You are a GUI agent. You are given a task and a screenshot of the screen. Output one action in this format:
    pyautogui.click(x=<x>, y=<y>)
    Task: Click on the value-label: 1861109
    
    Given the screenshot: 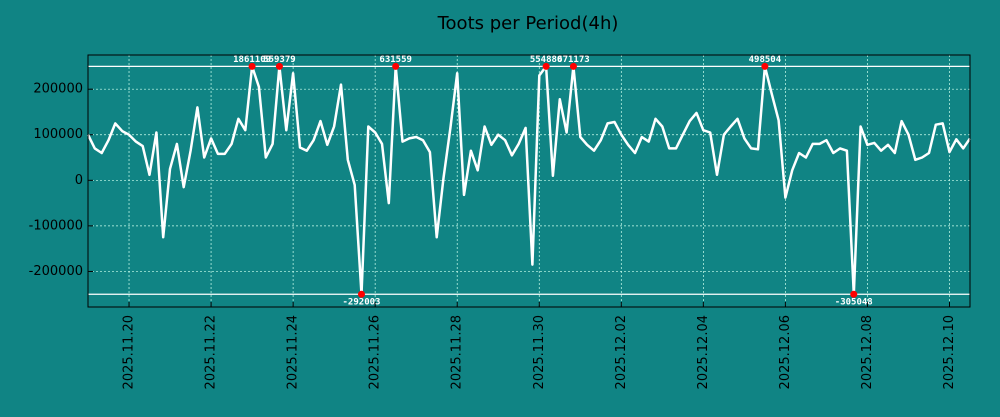 What is the action you would take?
    pyautogui.click(x=252, y=60)
    